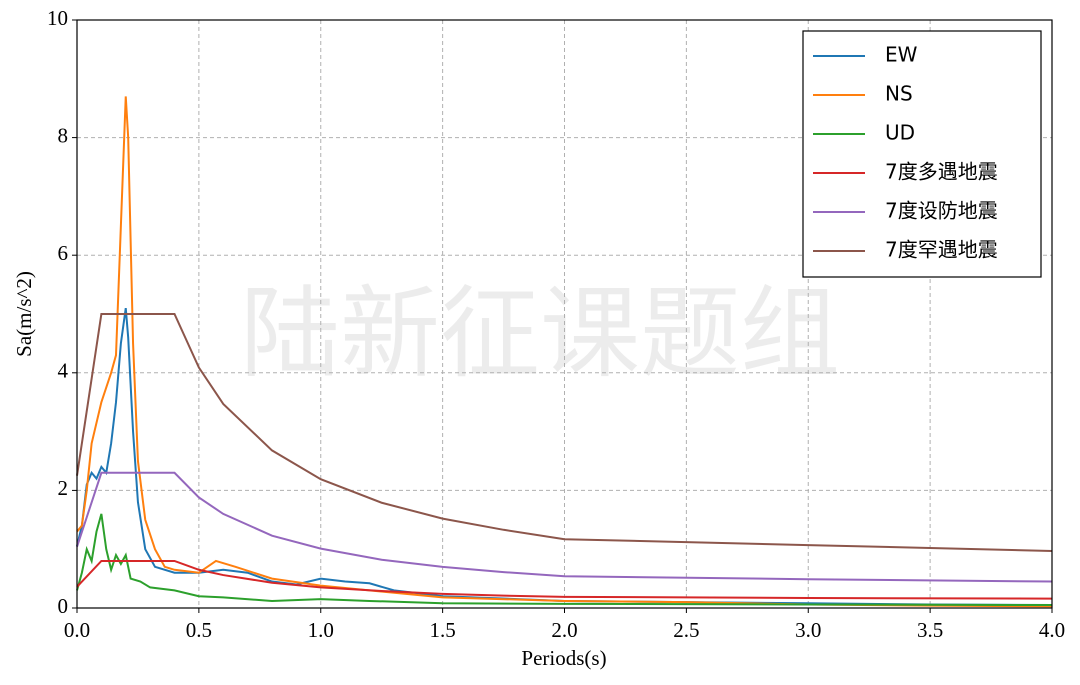 The image size is (1080, 685). I want to click on legend-label: 7度罕遇地震, so click(941, 250).